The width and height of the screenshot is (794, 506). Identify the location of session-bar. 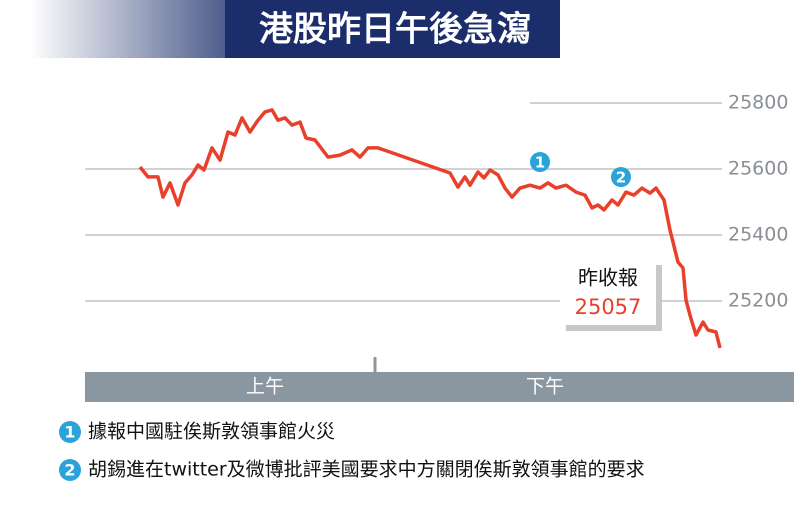
(439, 387).